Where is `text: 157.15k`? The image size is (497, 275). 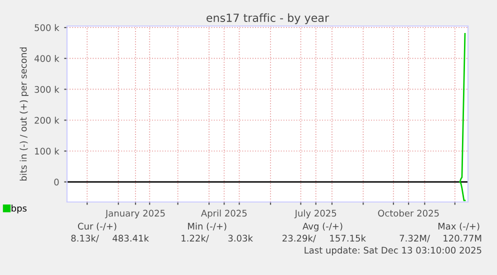
text: 157.15k is located at coordinates (348, 238).